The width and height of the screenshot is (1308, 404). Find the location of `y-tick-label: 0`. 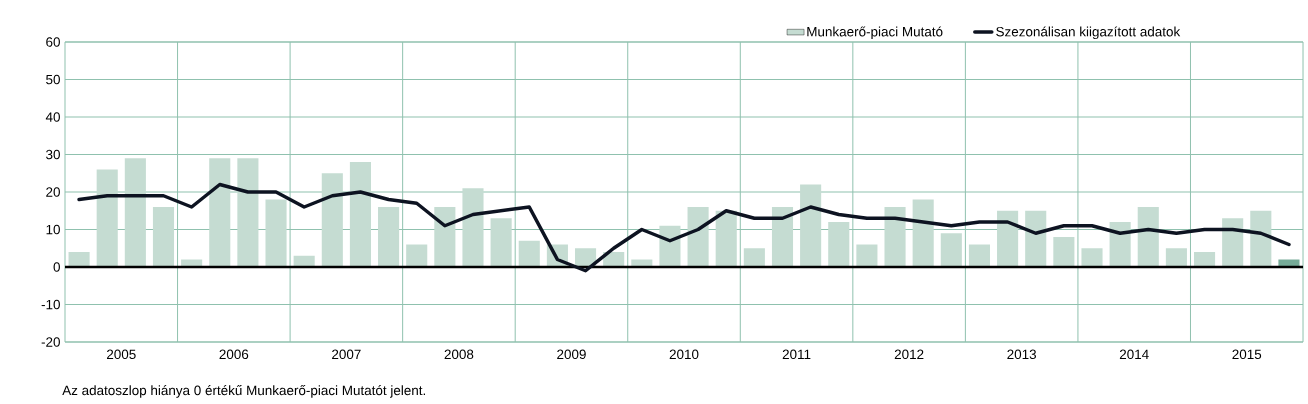

y-tick-label: 0 is located at coordinates (56, 267).